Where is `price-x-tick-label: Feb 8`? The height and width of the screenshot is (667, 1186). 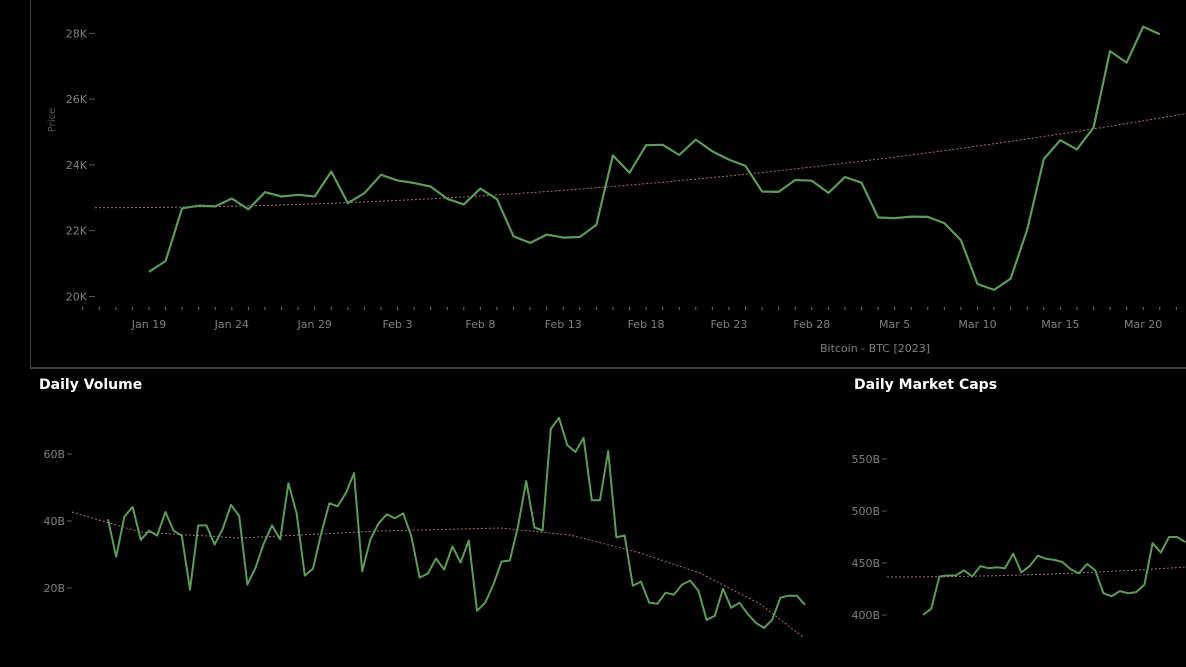 price-x-tick-label: Feb 8 is located at coordinates (480, 324).